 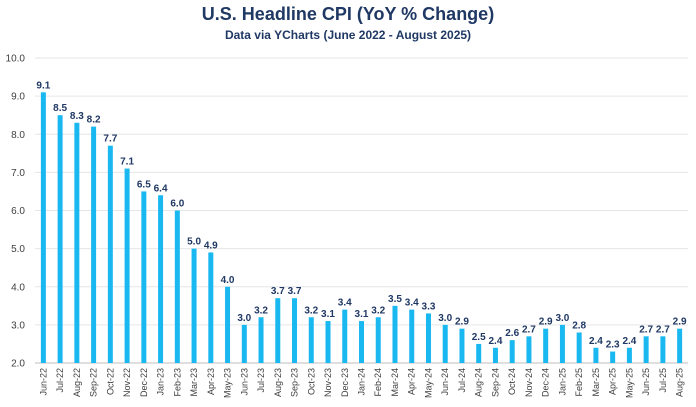 I want to click on x-tick-label: Jul-22, so click(x=60, y=380).